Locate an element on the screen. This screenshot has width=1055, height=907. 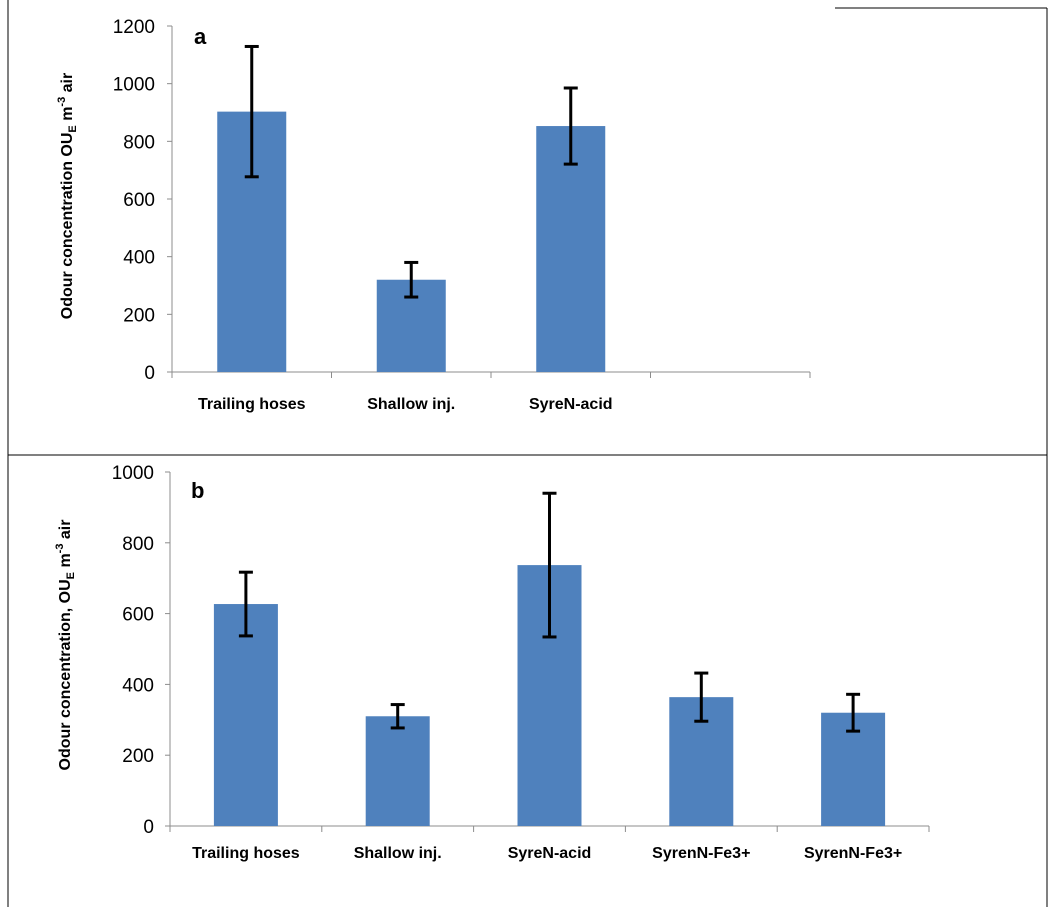
y-axis-label-b: Odour concentration, OUE m-3 air is located at coordinates (65, 645).